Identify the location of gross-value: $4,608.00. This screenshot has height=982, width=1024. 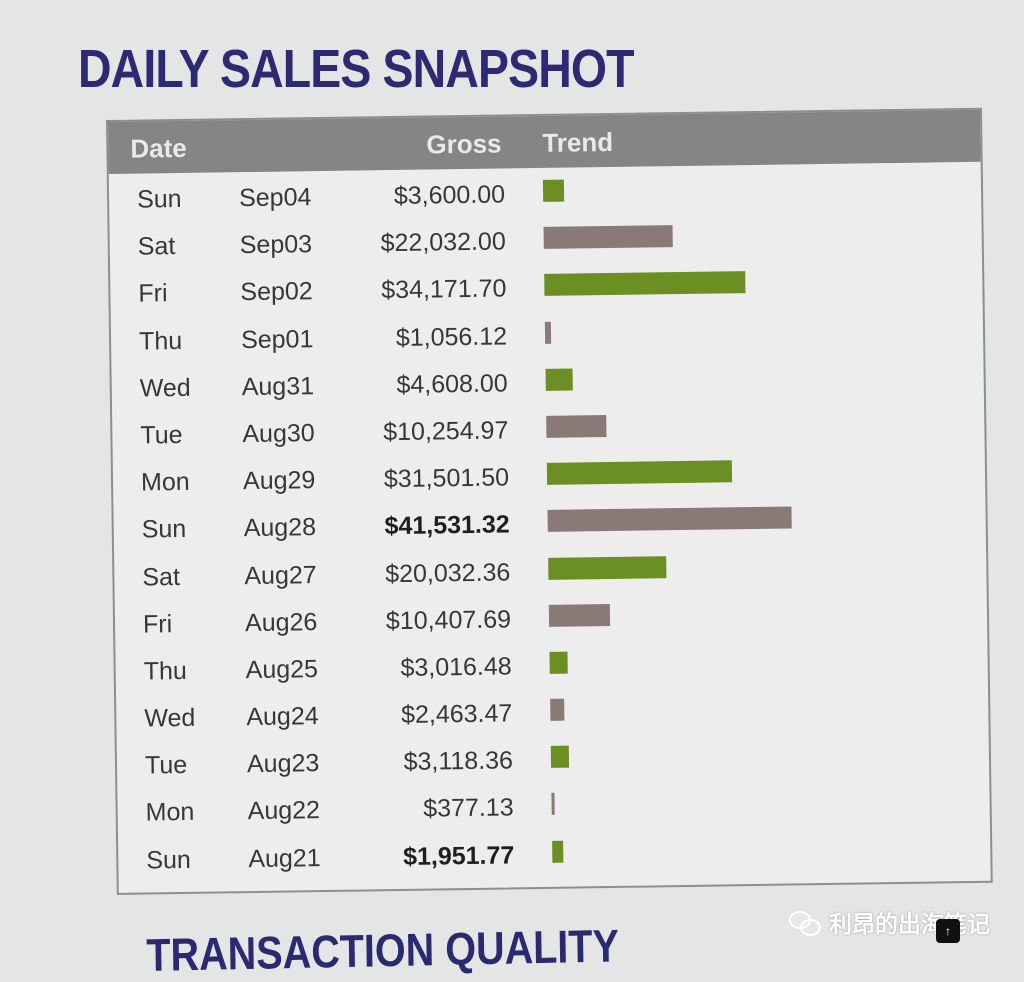
(452, 384).